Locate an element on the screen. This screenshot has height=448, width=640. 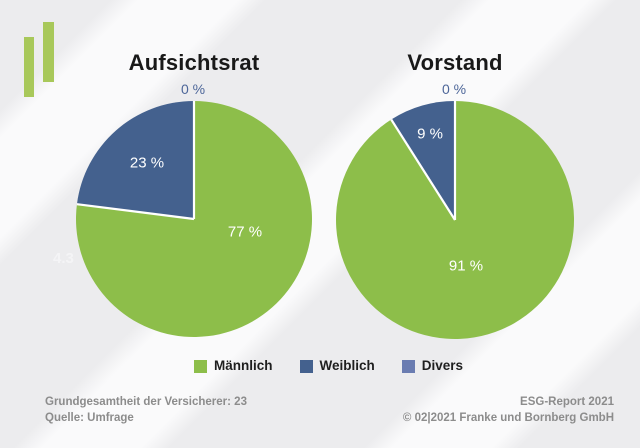
legend-item-divers: Divers is located at coordinates (432, 365).